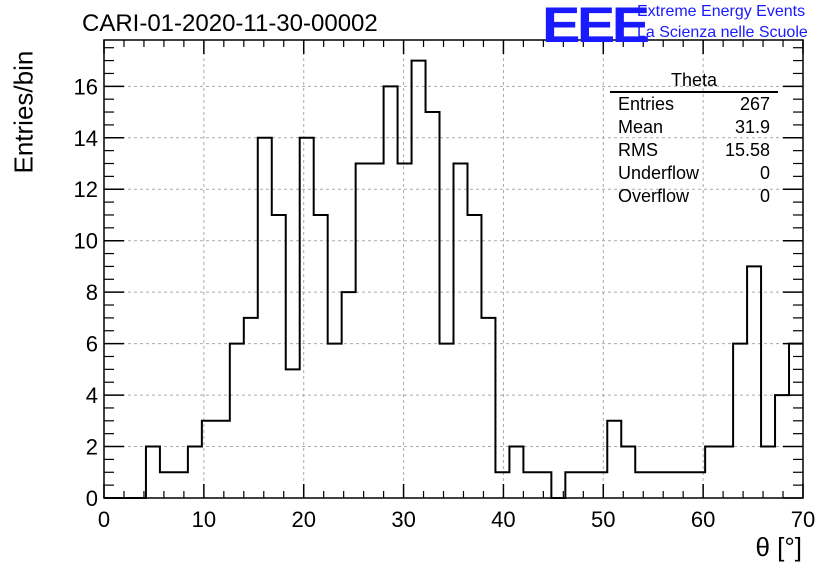 Image resolution: width=836 pixels, height=572 pixels. Describe the element at coordinates (86, 189) in the screenshot. I see `y-tick-label: 12` at that location.